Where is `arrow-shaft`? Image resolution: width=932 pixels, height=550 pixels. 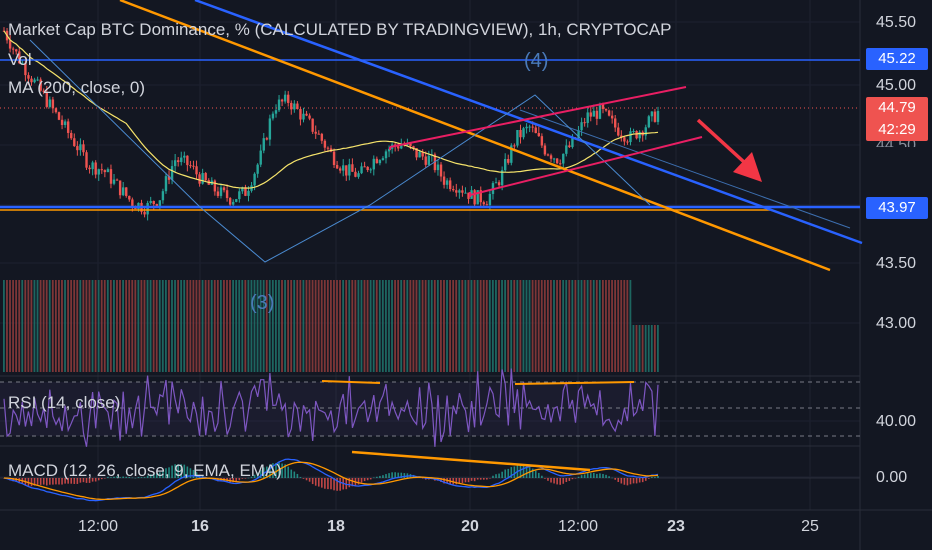
arrow-shaft is located at coordinates (721, 141).